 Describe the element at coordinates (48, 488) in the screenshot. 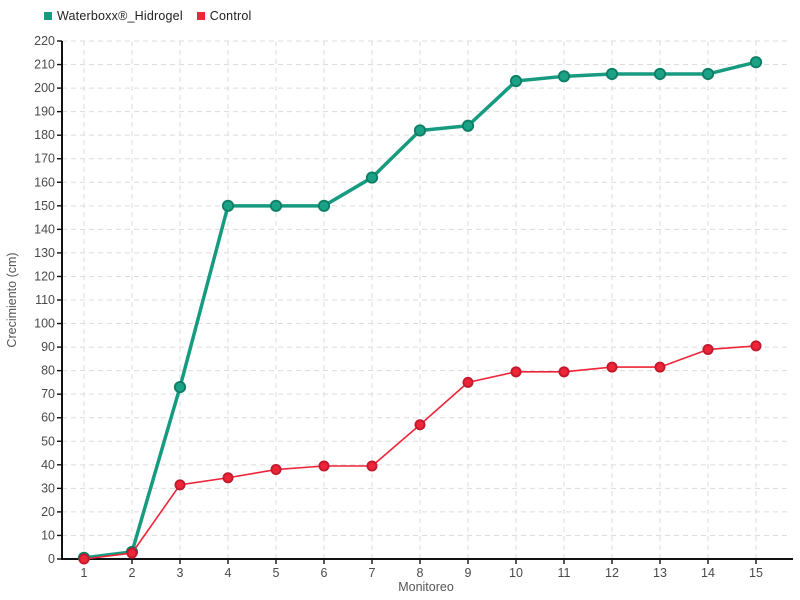

I see `y-tick-label: 30` at that location.